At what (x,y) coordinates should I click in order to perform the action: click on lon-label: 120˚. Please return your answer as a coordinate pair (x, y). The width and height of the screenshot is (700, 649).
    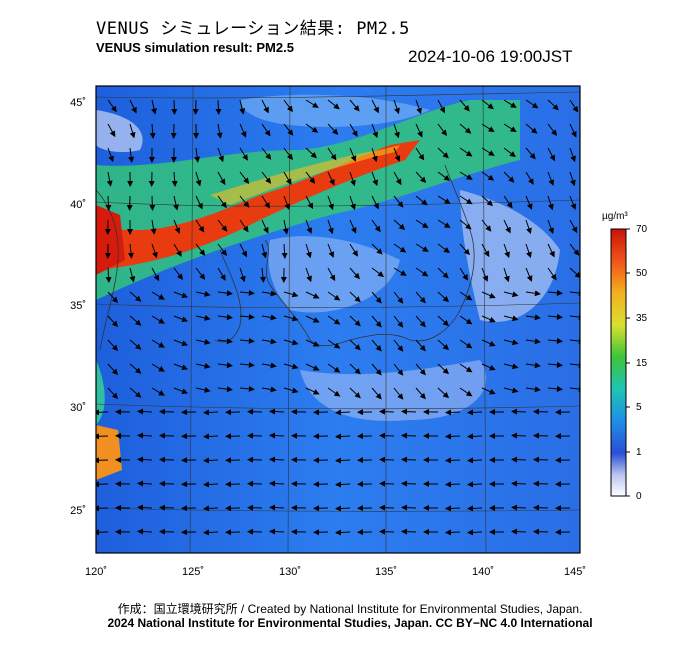
    Looking at the image, I should click on (96, 572).